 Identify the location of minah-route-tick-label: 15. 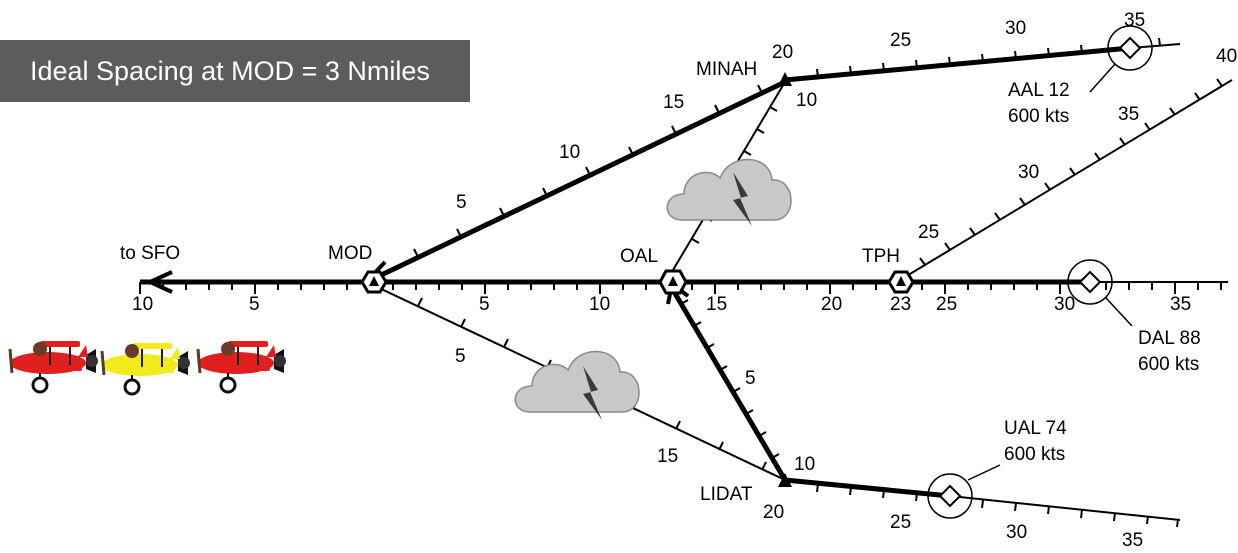
(673, 102).